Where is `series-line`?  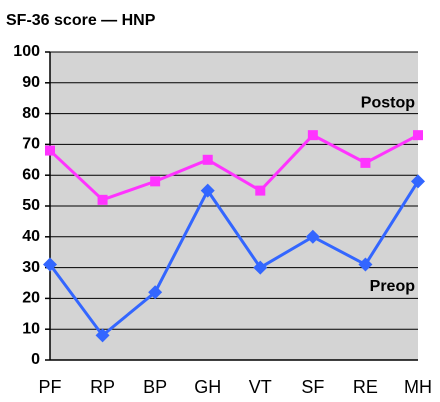 series-line is located at coordinates (233, 167).